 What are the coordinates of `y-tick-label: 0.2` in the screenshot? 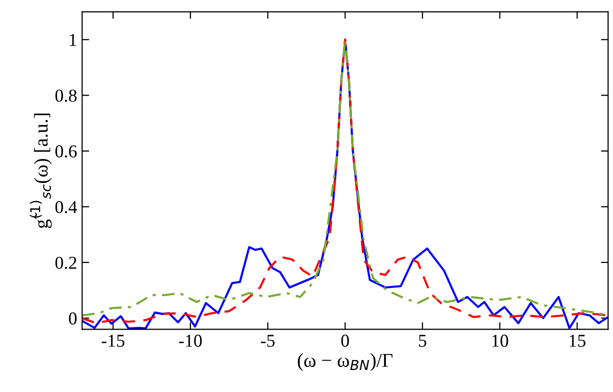 It's located at (65, 262).